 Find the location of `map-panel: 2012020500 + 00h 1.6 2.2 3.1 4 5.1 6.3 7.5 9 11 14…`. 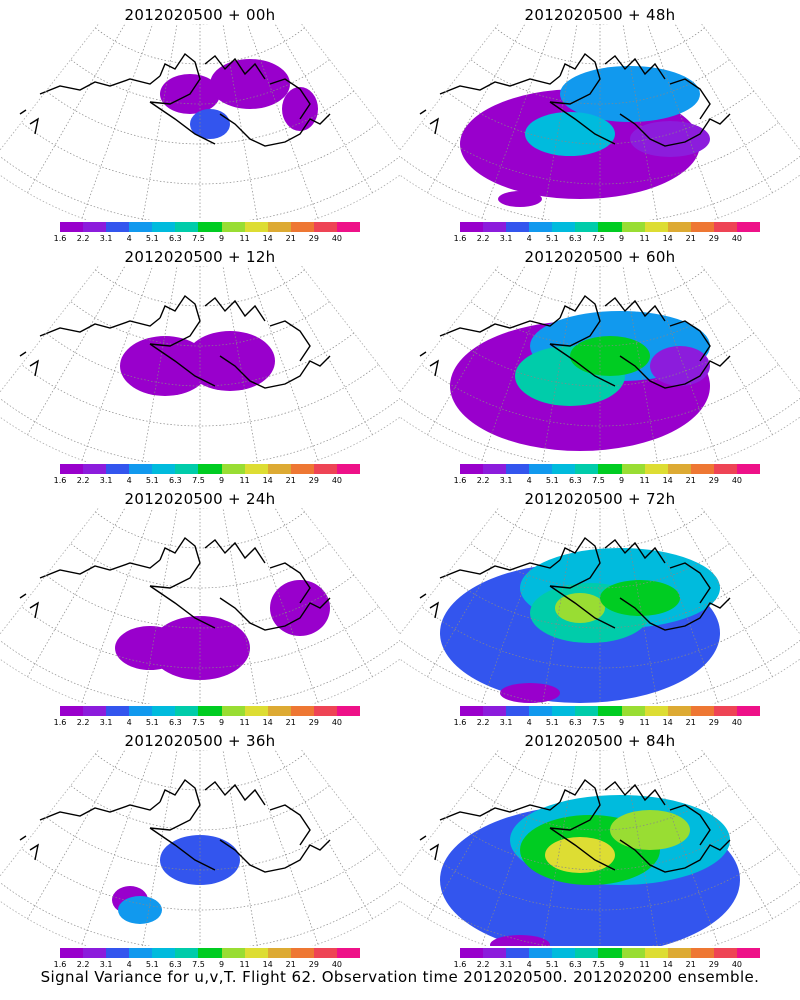

map-panel: 2012020500 + 00h 1.6 2.2 3.1 4 5.1 6.3 7.5 9 11 14… is located at coordinates (200, 121).